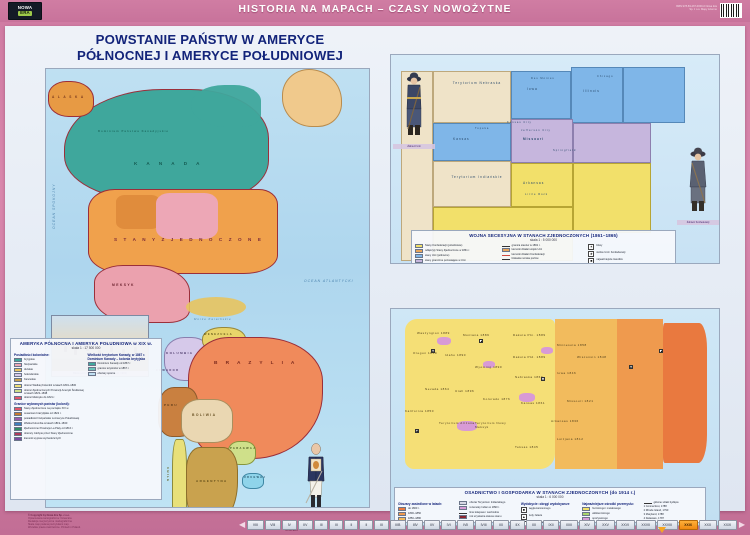 The image size is (750, 535). Describe the element at coordinates (433, 351) in the screenshot. I see `coal-icon: ■` at that location.